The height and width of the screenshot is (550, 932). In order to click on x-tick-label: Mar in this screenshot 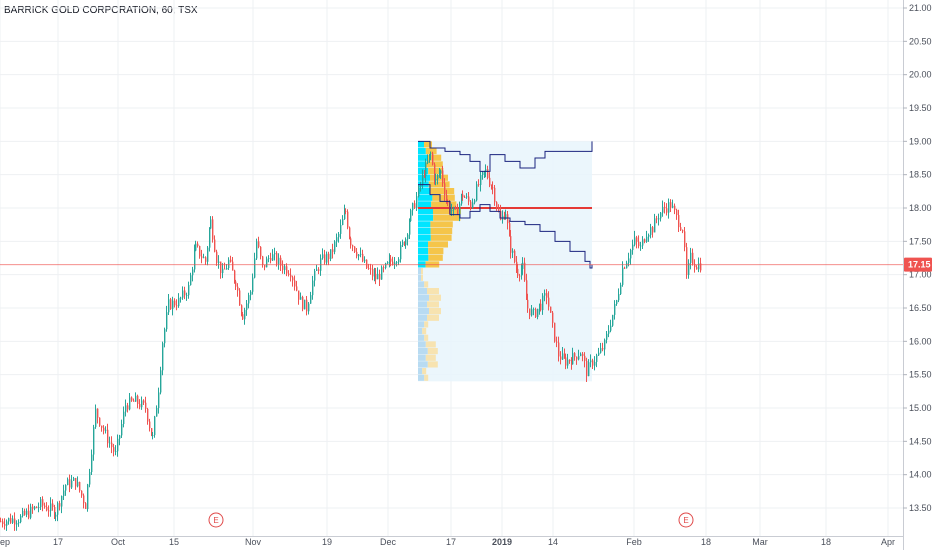, I will do `click(760, 542)`.